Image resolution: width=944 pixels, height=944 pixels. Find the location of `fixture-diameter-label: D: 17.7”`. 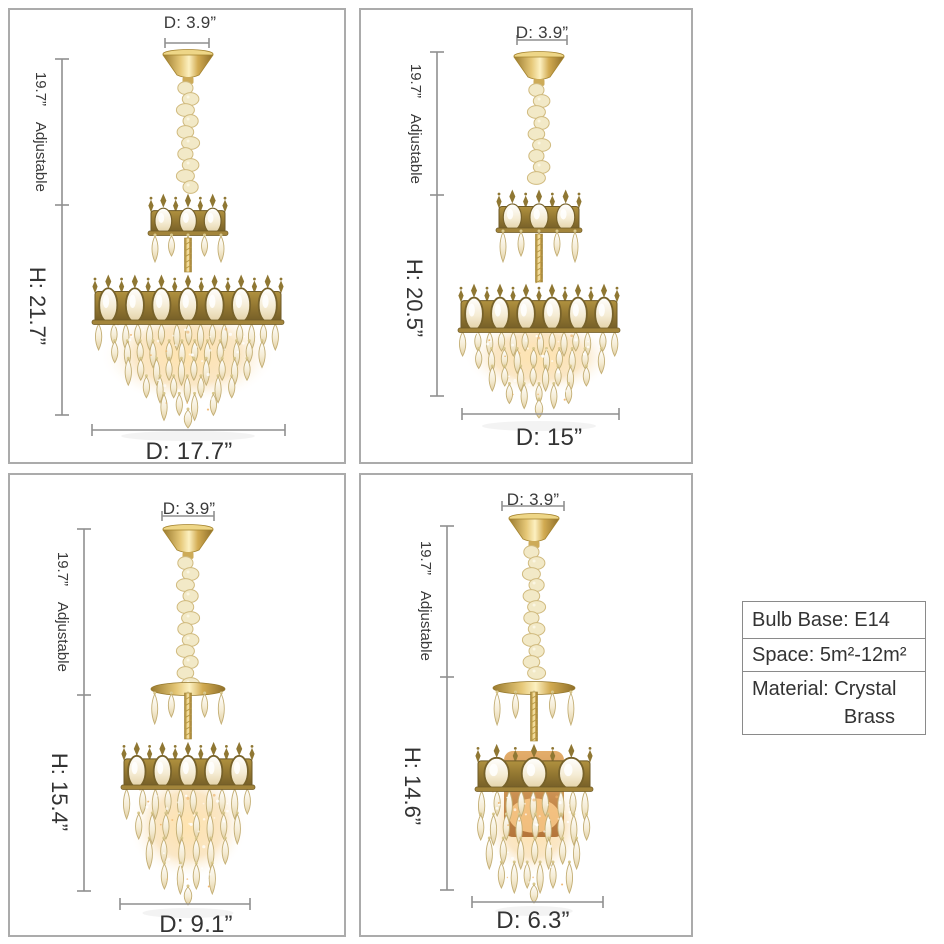

fixture-diameter-label: D: 17.7” is located at coordinates (189, 451).